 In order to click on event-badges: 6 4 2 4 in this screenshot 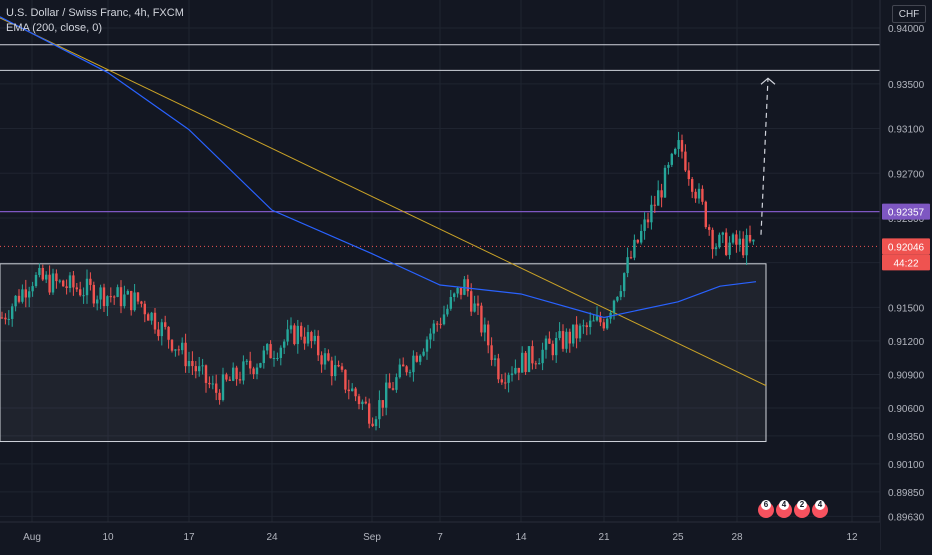, I will do `click(793, 509)`.